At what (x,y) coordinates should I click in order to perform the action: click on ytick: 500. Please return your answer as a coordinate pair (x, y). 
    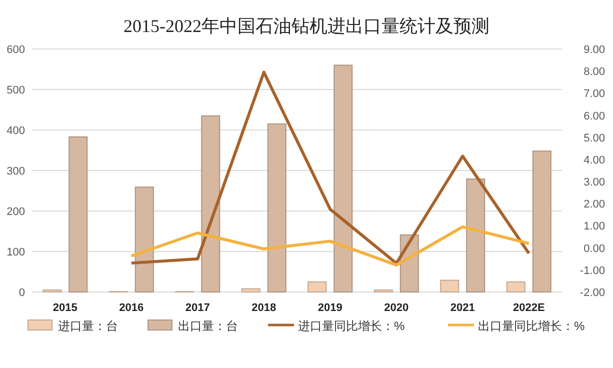
    Looking at the image, I should click on (15, 90).